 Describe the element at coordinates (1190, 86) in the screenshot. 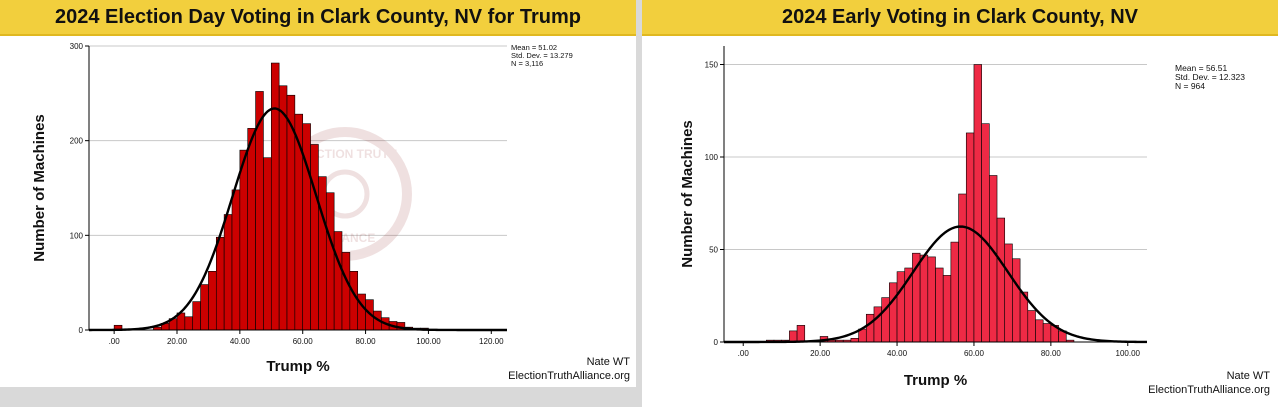

I see `stats-label: N = 964` at that location.